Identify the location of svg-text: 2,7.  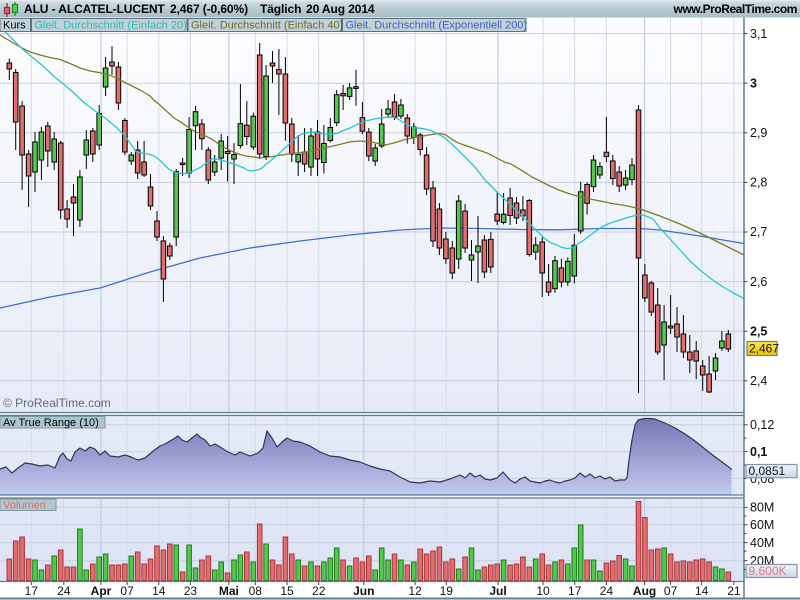
(758, 232).